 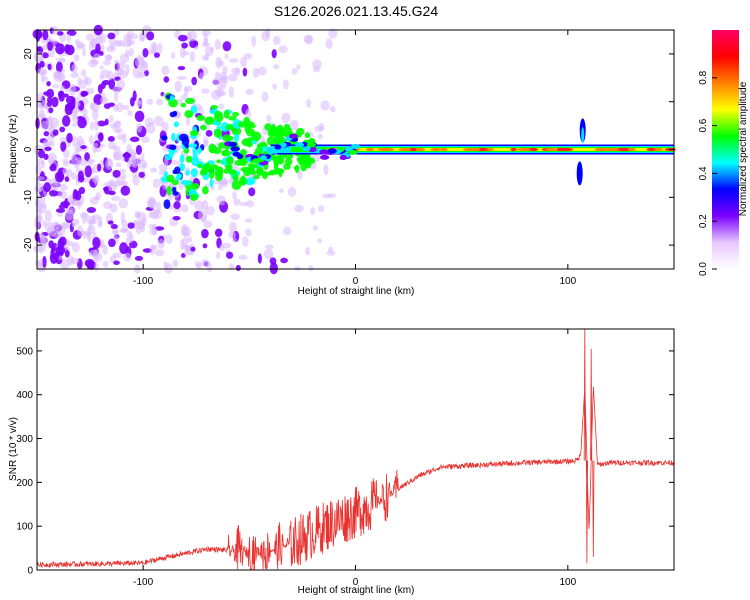 I want to click on colorbar-ticks: 0.0 0.2 0.4 0.6 0.8, so click(x=707, y=173).